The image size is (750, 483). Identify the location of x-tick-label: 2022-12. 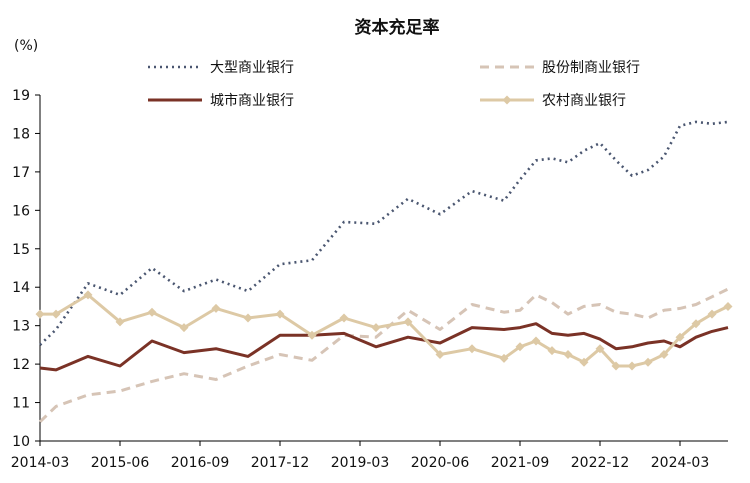
(600, 463).